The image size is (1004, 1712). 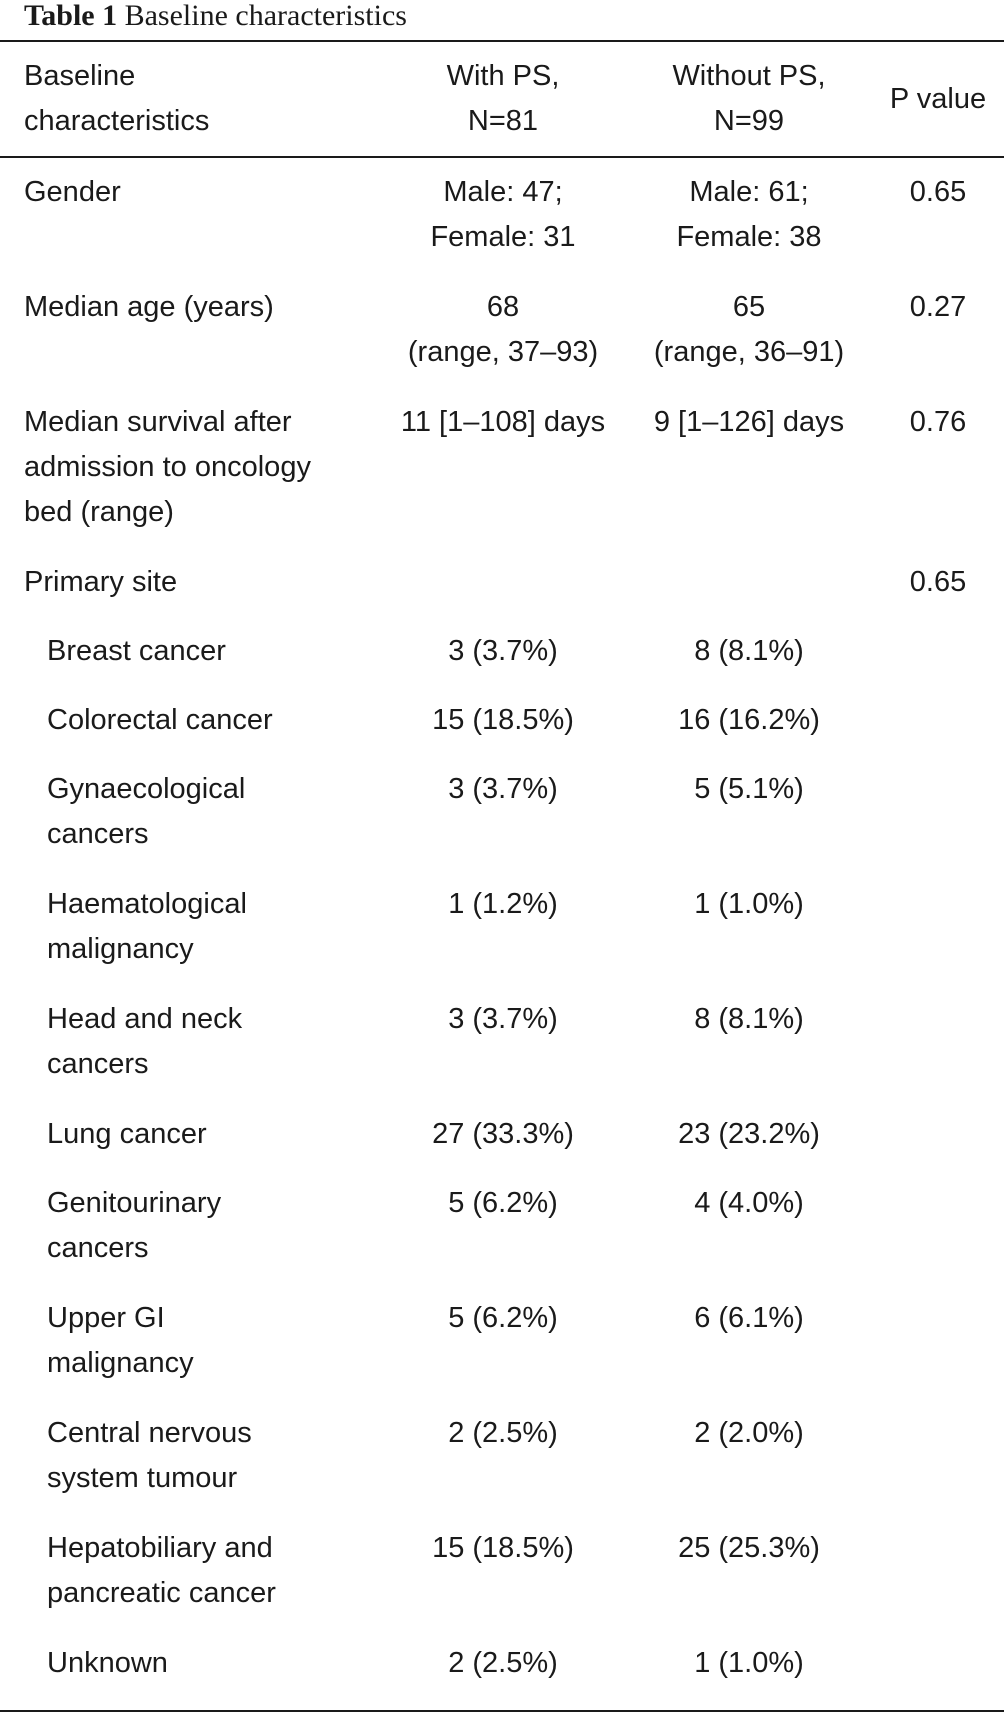 What do you see at coordinates (127, 1134) in the screenshot?
I see `row-label: Lung cancer` at bounding box center [127, 1134].